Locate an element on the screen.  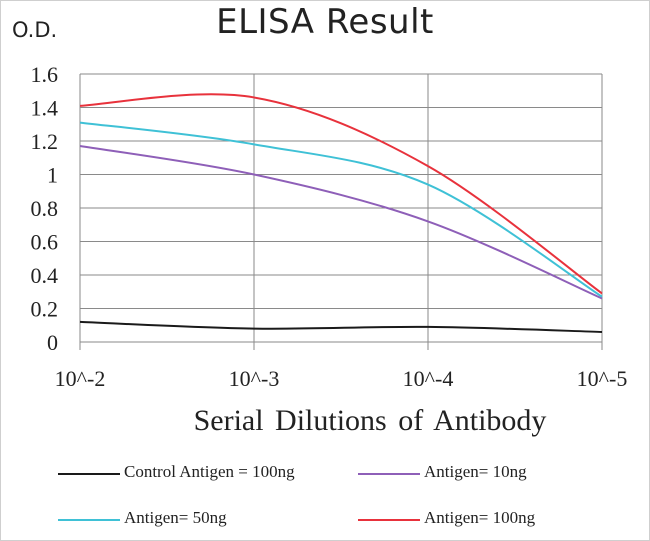
y-tick-label-1: 0.2 is located at coordinates (45, 309).